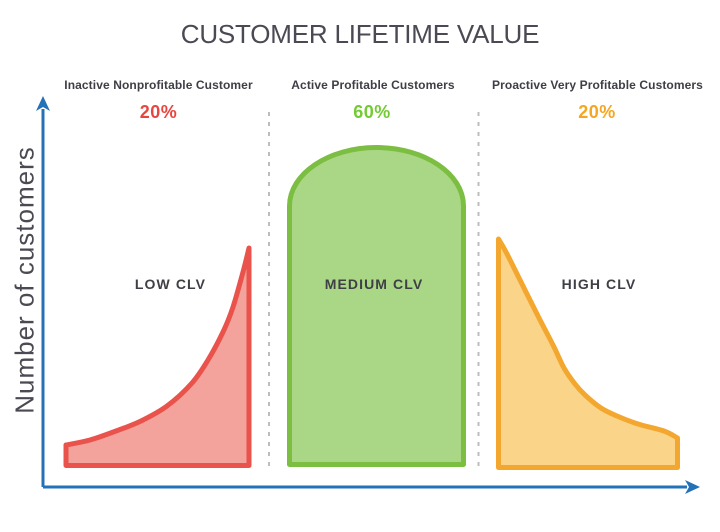  What do you see at coordinates (373, 85) in the screenshot?
I see `section-label-active: Active Profitable Customers` at bounding box center [373, 85].